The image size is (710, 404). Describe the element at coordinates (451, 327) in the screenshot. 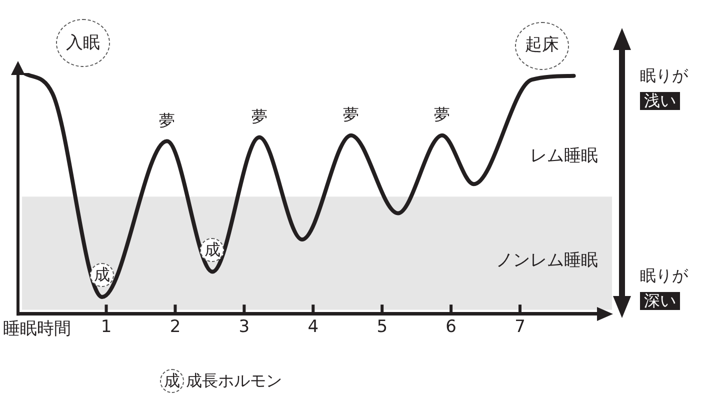

I see `x-tick-label: 6` at that location.